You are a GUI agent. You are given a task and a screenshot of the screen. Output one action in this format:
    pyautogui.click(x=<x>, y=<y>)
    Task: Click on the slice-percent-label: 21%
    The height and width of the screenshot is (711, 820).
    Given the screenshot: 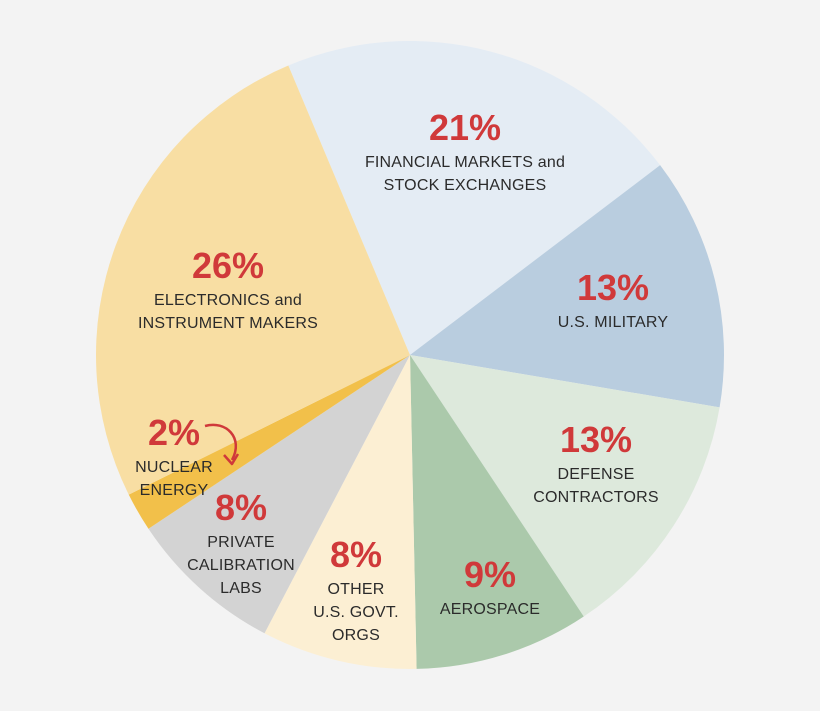 What is the action you would take?
    pyautogui.click(x=465, y=127)
    